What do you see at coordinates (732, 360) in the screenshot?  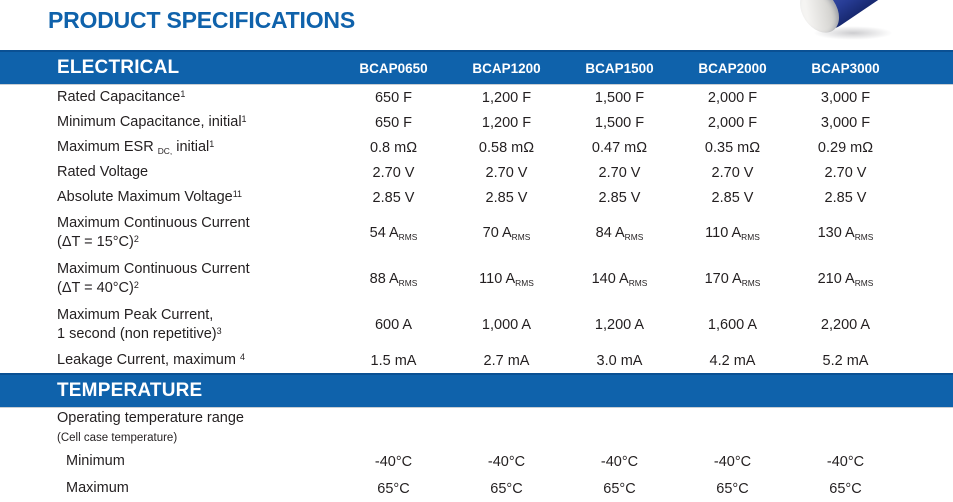 I see `cell-value: 4.2 mA` at bounding box center [732, 360].